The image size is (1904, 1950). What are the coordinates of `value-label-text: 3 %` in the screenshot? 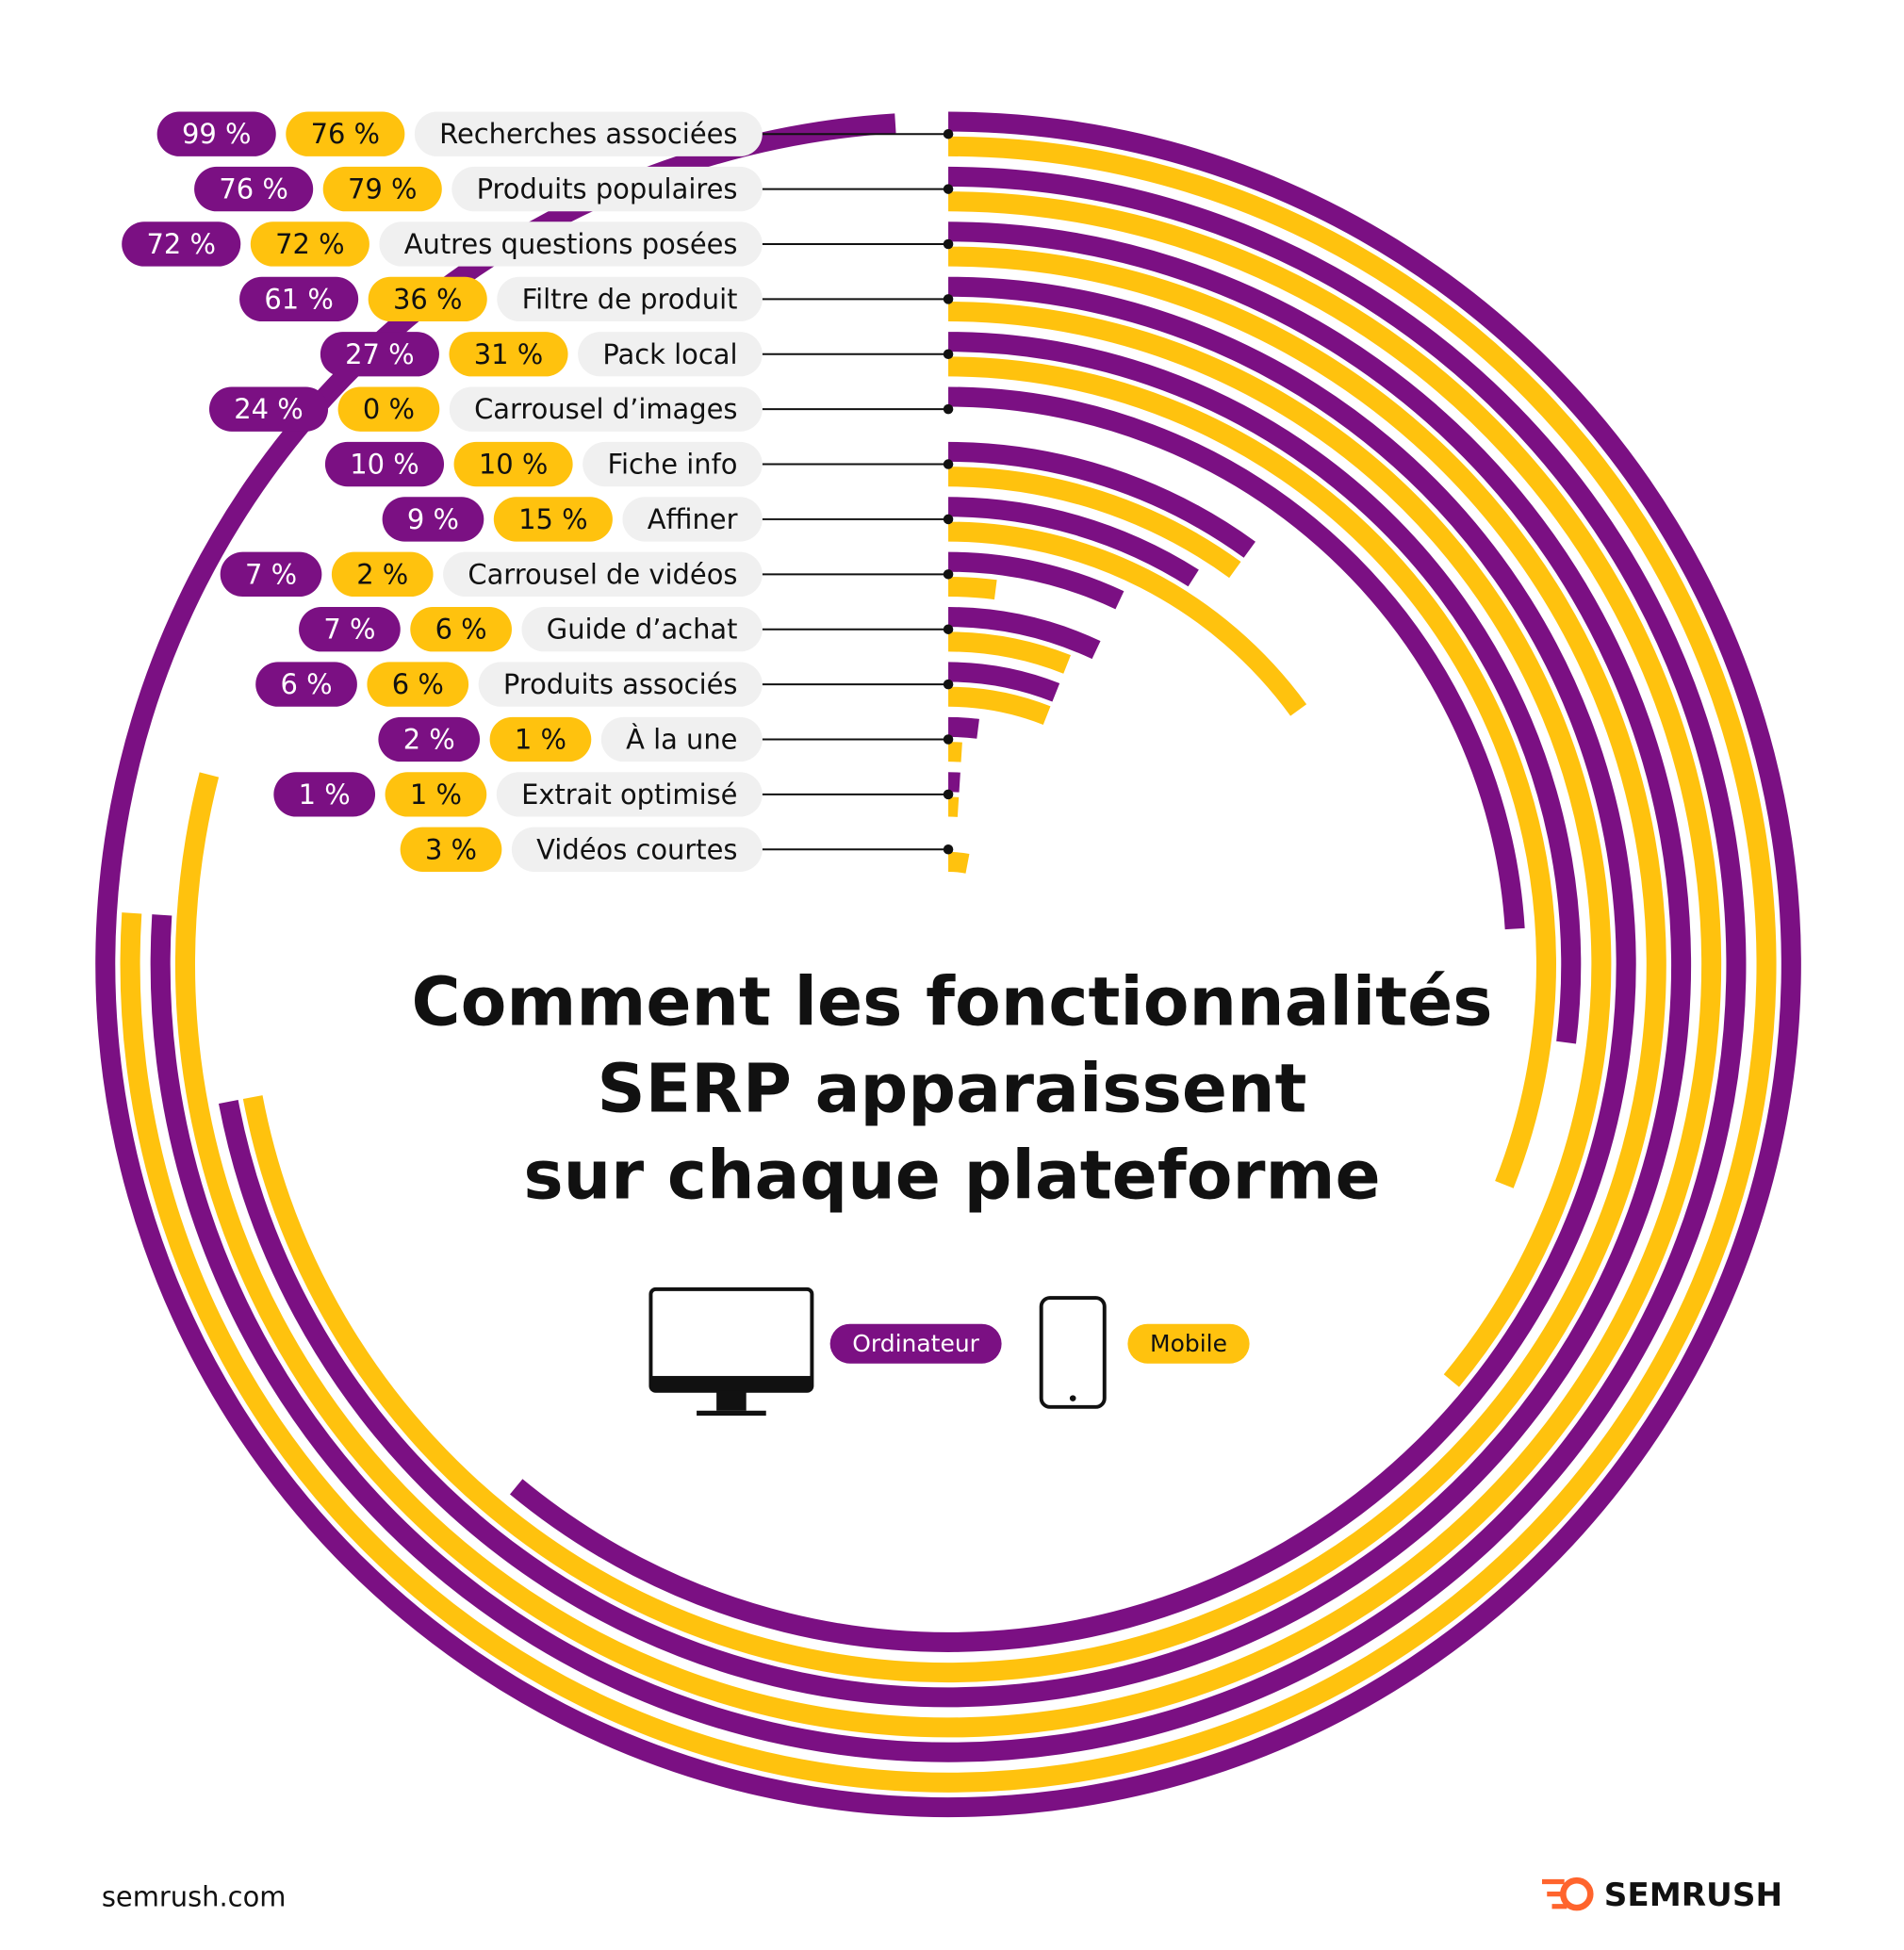 It's located at (451, 849).